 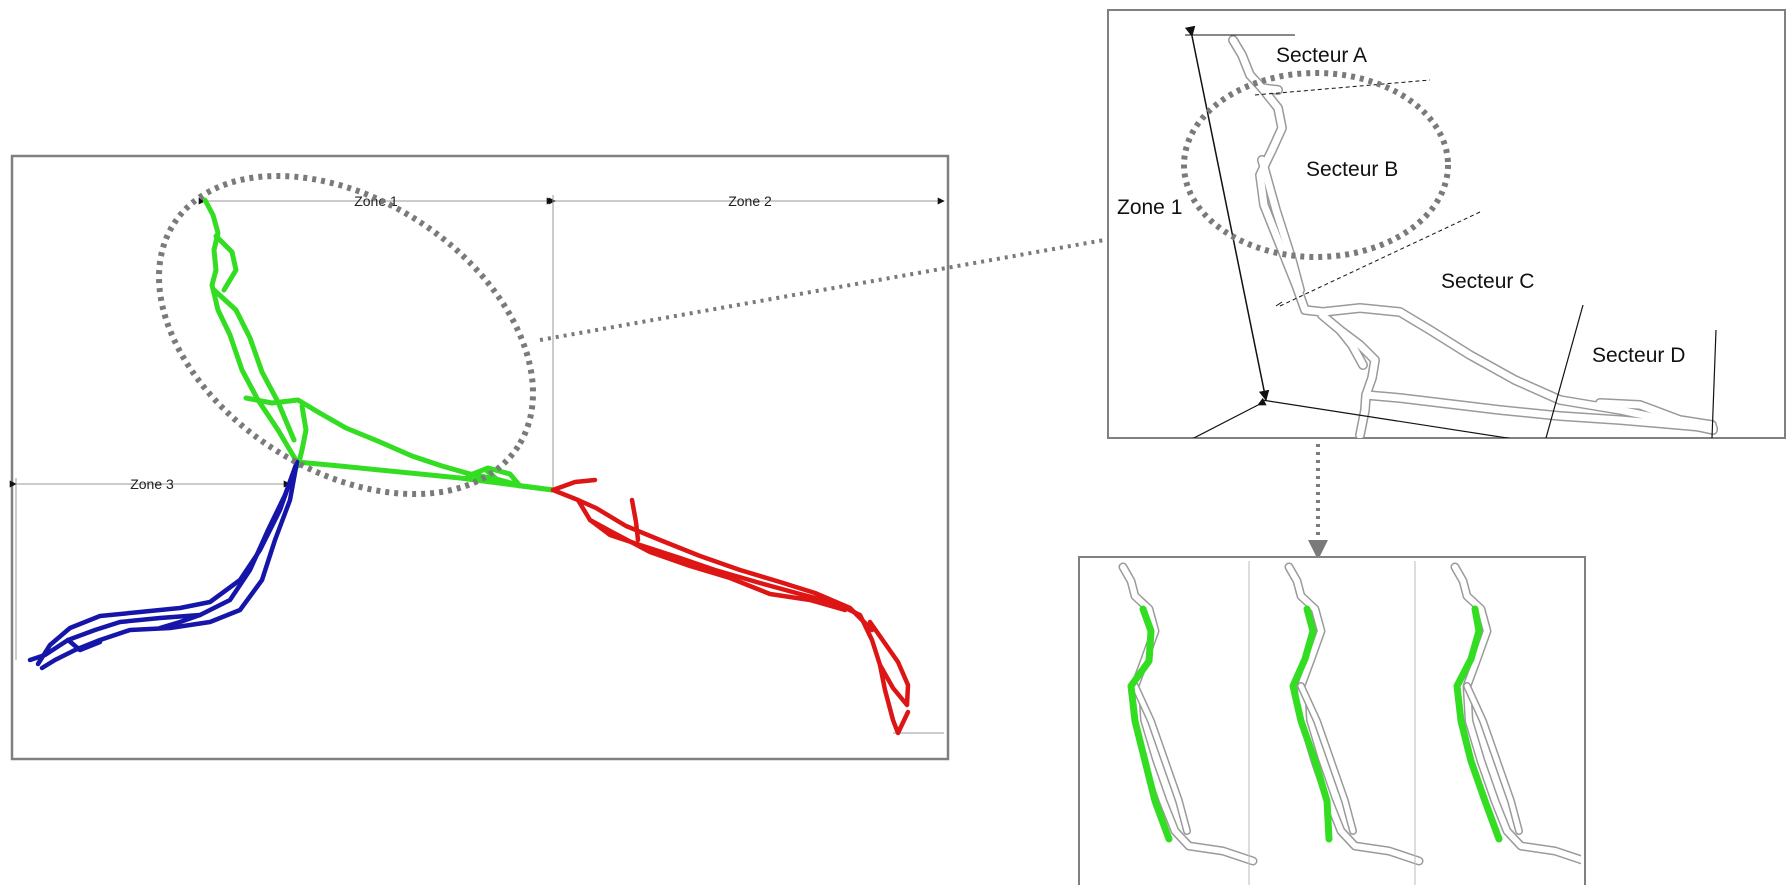 I want to click on detail-zone-1-label: Zone 1, so click(x=1149, y=207).